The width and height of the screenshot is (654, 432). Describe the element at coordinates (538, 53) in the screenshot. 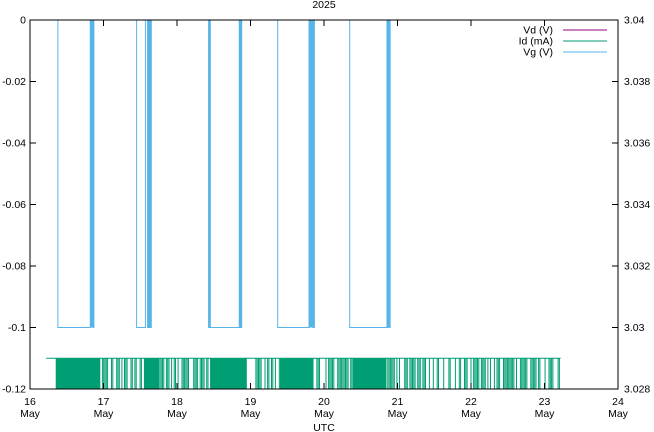

I see `legend-label: Vg (V)` at that location.